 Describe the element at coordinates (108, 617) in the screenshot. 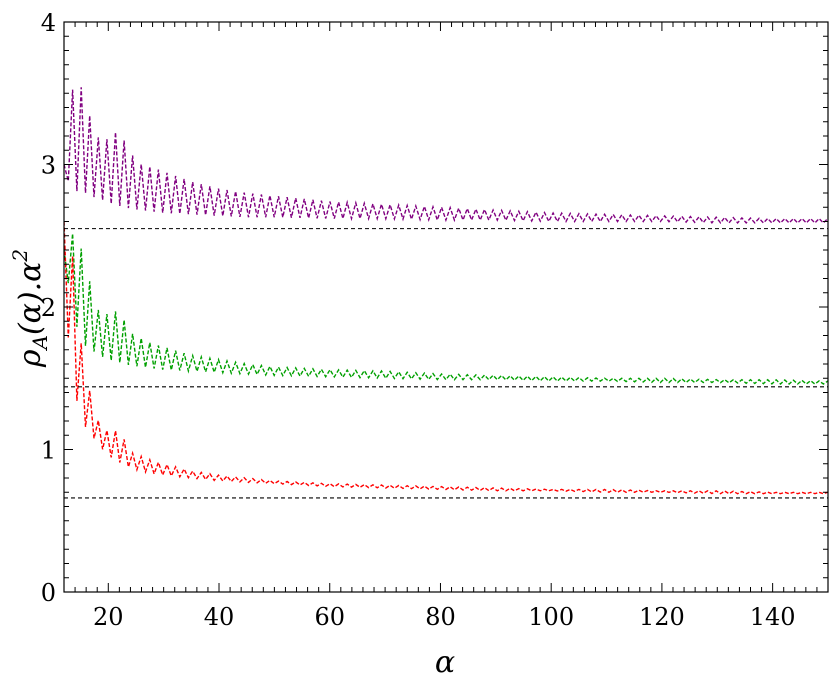

I see `x-tick-label: 20` at that location.